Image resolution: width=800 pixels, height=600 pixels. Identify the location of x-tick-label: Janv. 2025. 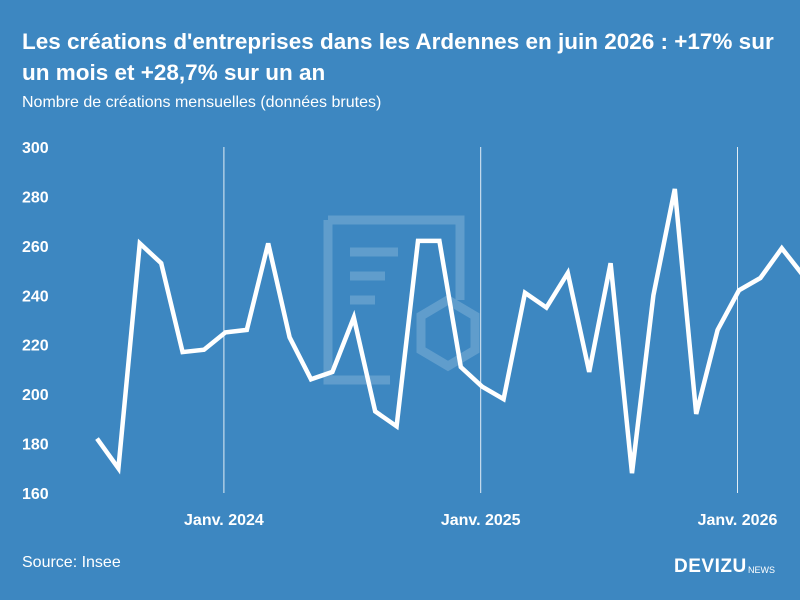
(481, 520).